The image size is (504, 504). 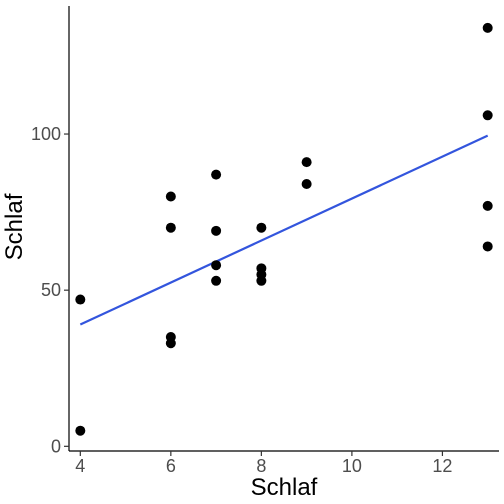 What do you see at coordinates (442, 466) in the screenshot?
I see `x-tick-label: 12` at bounding box center [442, 466].